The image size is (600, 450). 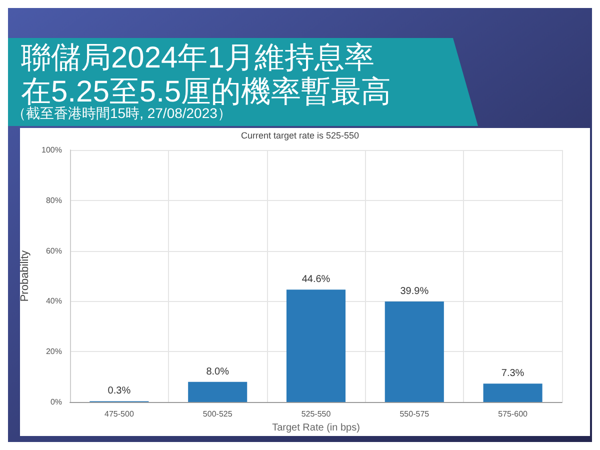 What do you see at coordinates (512, 374) in the screenshot?
I see `data-label: 7.3%` at bounding box center [512, 374].